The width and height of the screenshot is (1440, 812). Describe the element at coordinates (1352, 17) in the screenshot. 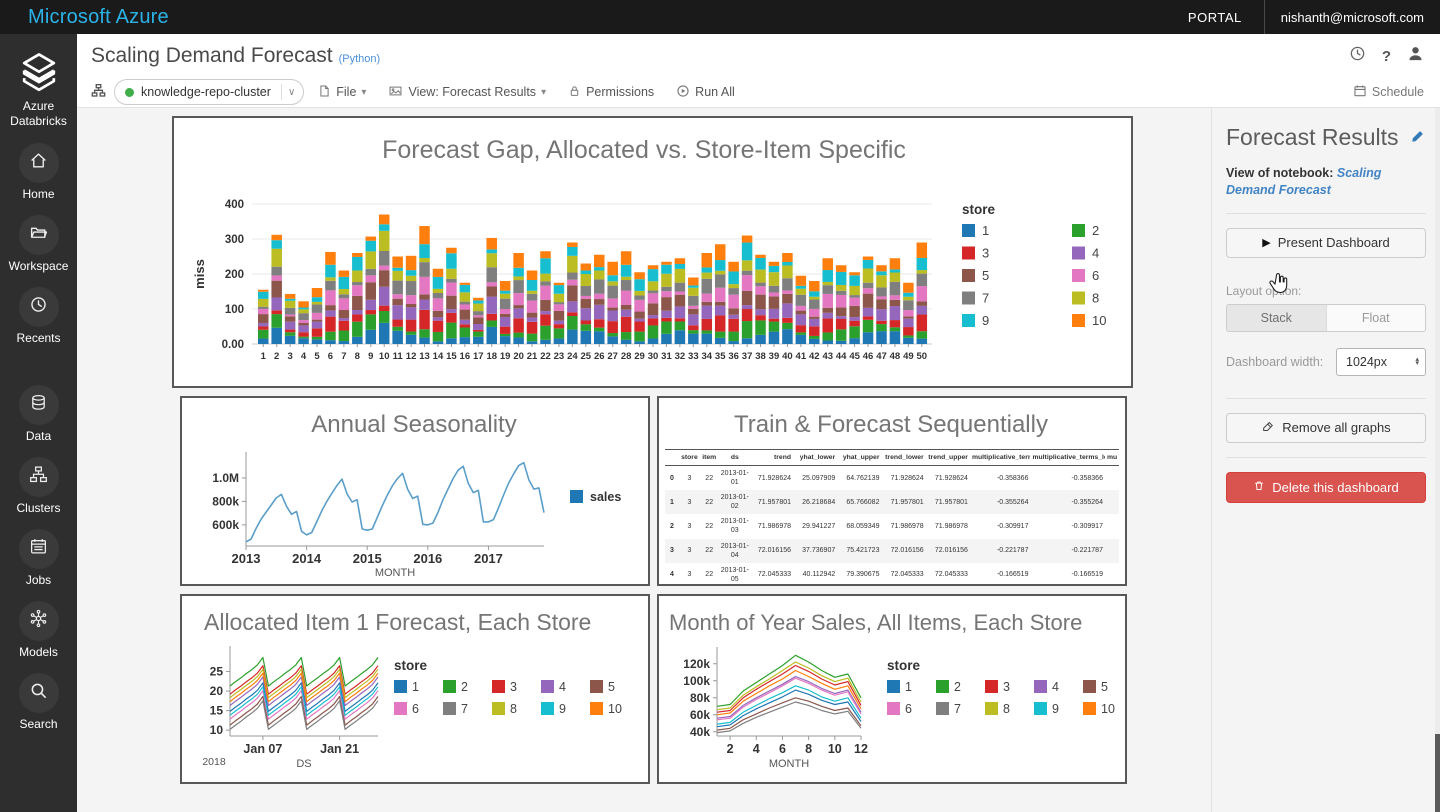

I see `user-email: nishanth@microsoft.com` at that location.